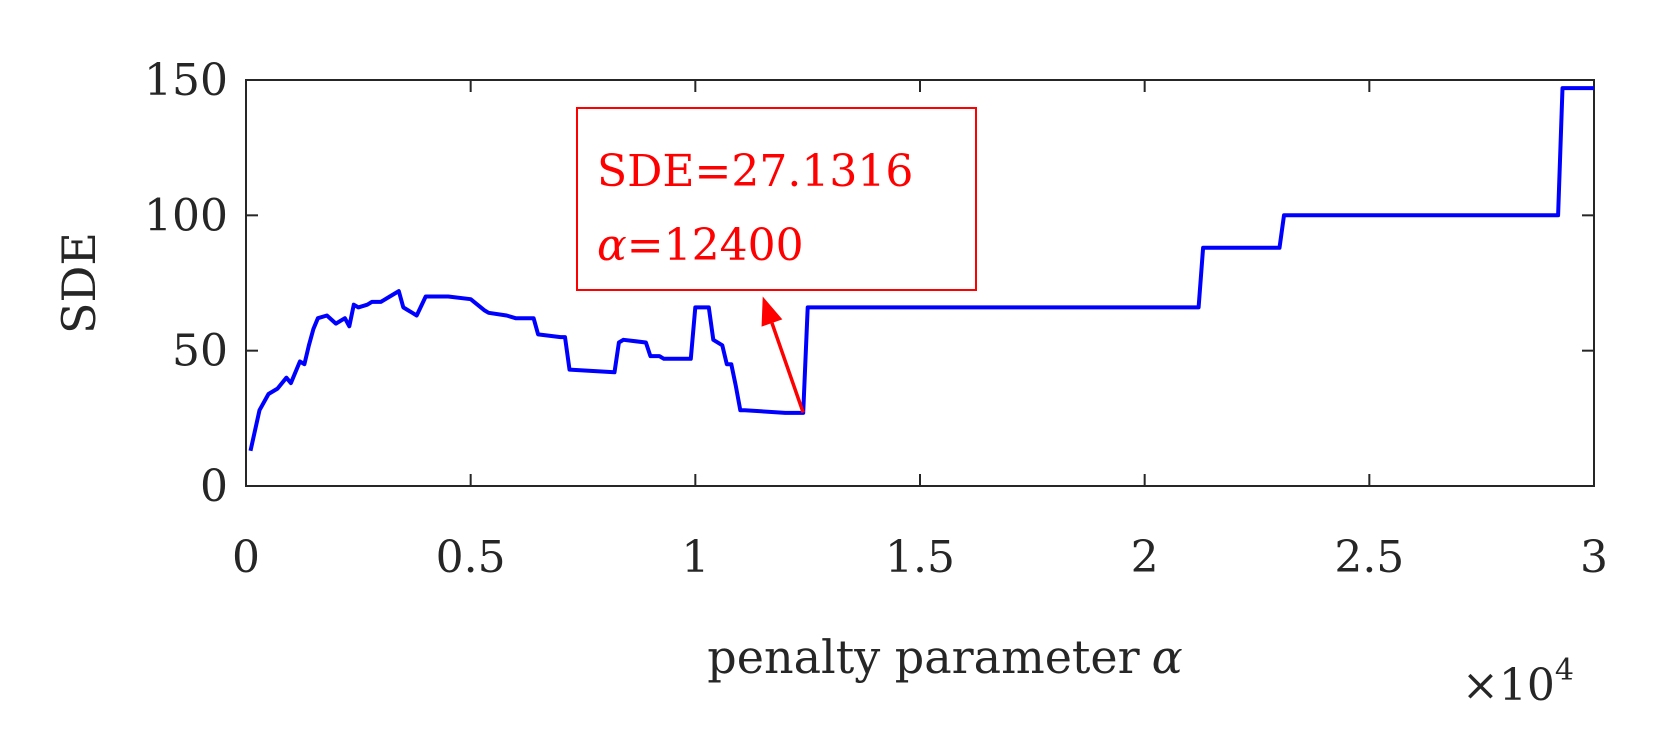 Image resolution: width=1677 pixels, height=742 pixels. I want to click on x-multiplier-exponent: 4, so click(1564, 670).